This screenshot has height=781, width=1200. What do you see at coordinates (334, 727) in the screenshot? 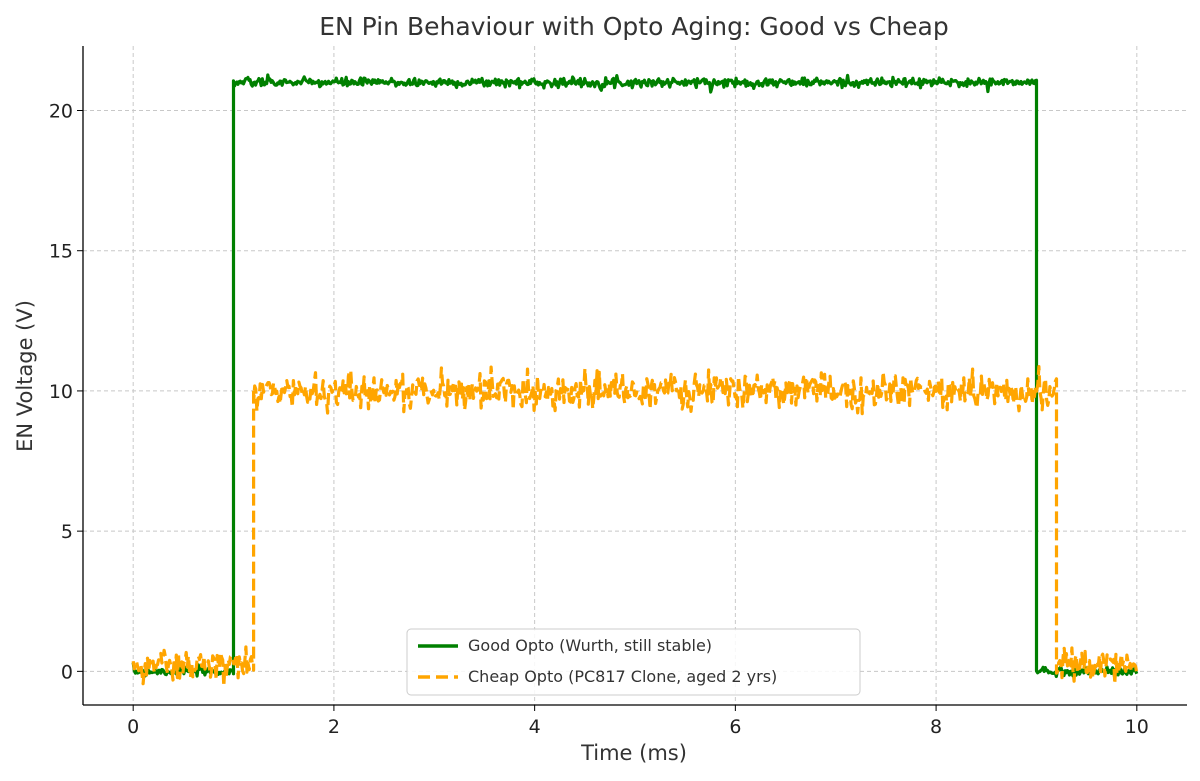
I see `x-tick-label: 2` at bounding box center [334, 727].